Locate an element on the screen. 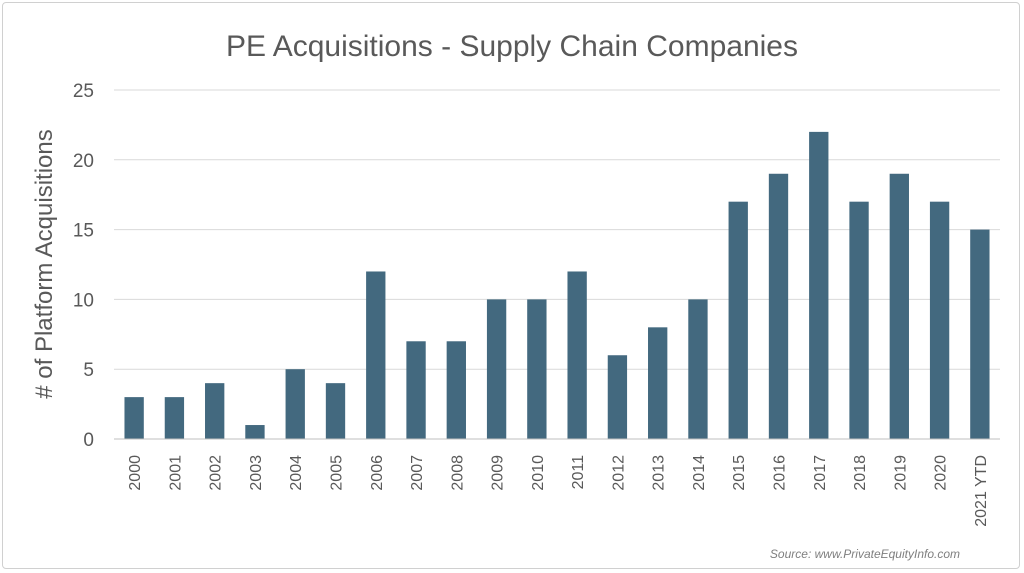 Image resolution: width=1024 pixels, height=573 pixels. x-tick-label: 2020 is located at coordinates (941, 473).